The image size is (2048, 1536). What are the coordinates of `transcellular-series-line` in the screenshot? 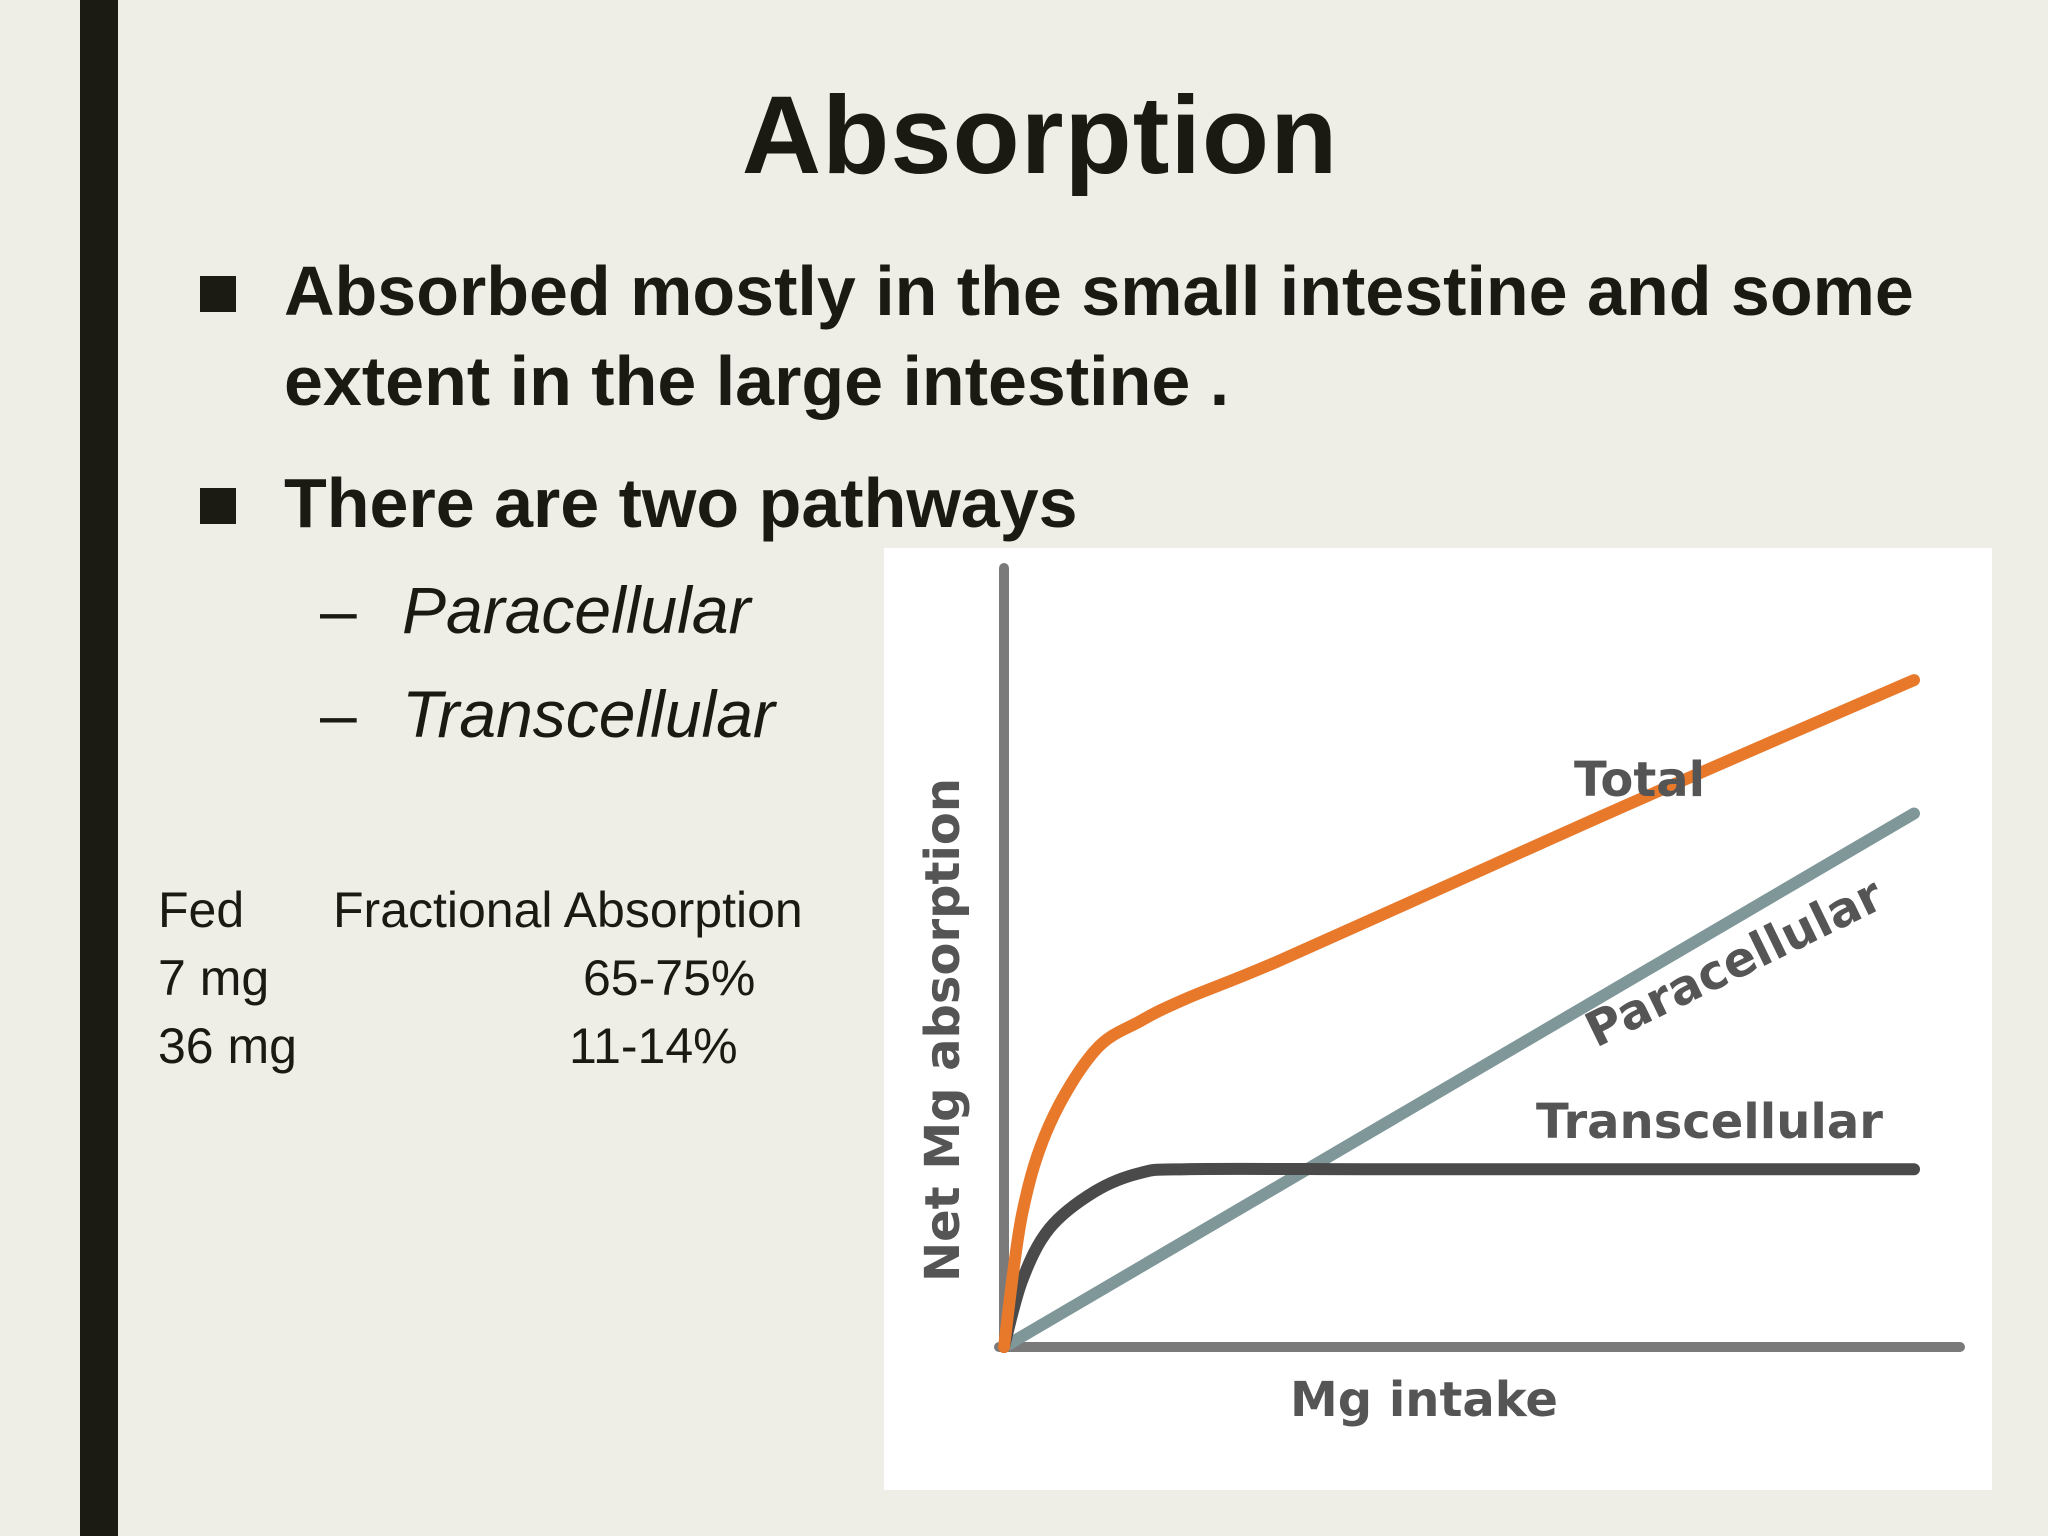 It's located at (1459, 1257).